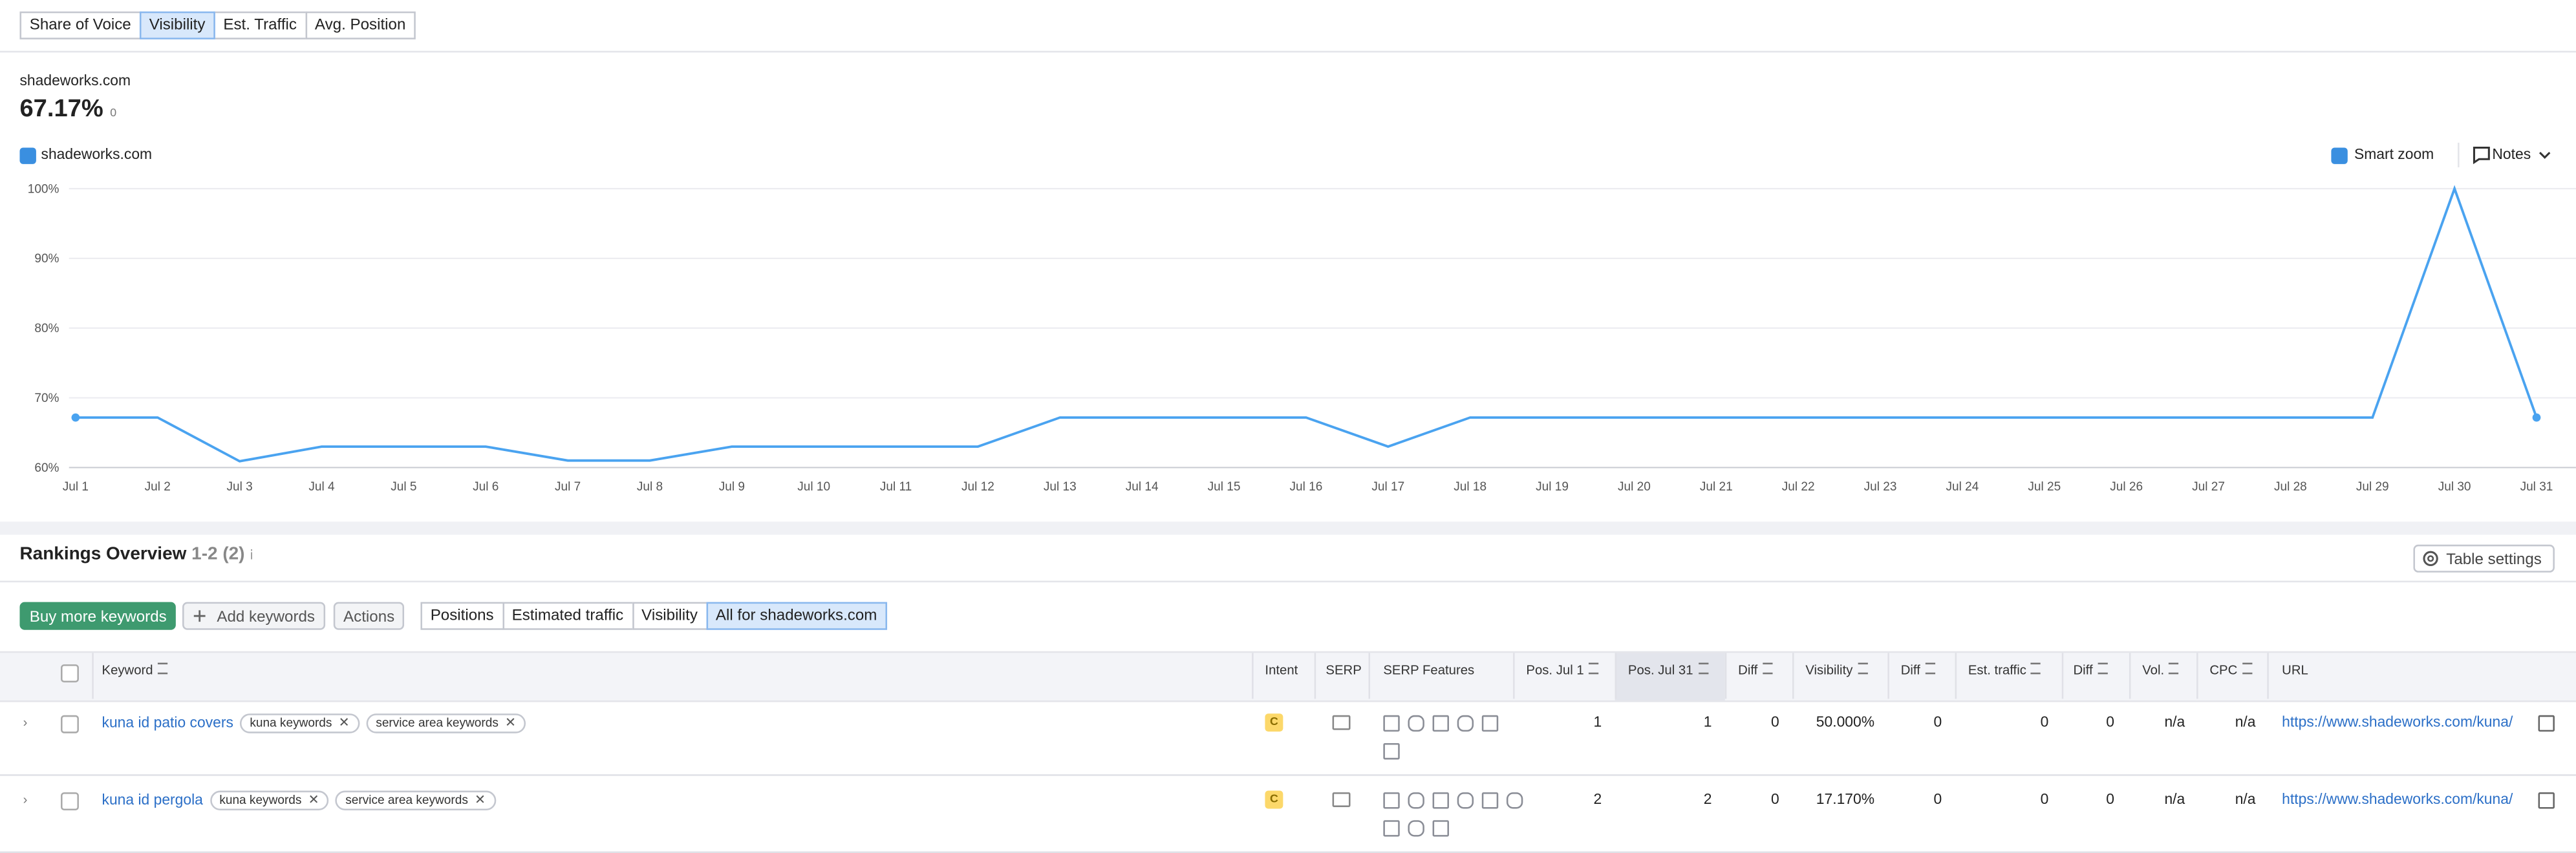  I want to click on tab: Share of Voice, so click(80, 25).